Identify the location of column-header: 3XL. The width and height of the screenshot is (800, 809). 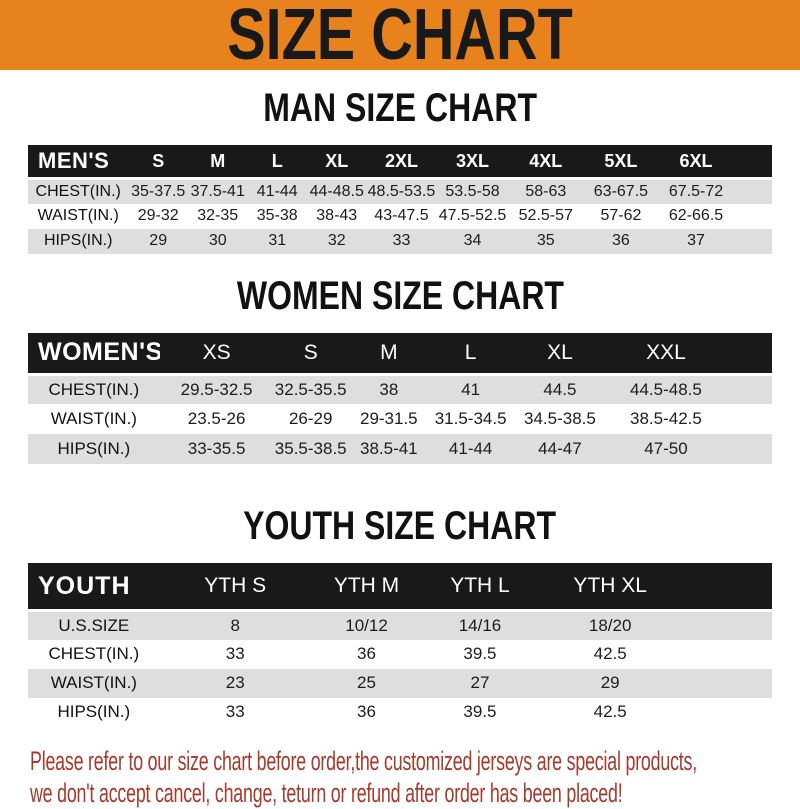
(472, 162).